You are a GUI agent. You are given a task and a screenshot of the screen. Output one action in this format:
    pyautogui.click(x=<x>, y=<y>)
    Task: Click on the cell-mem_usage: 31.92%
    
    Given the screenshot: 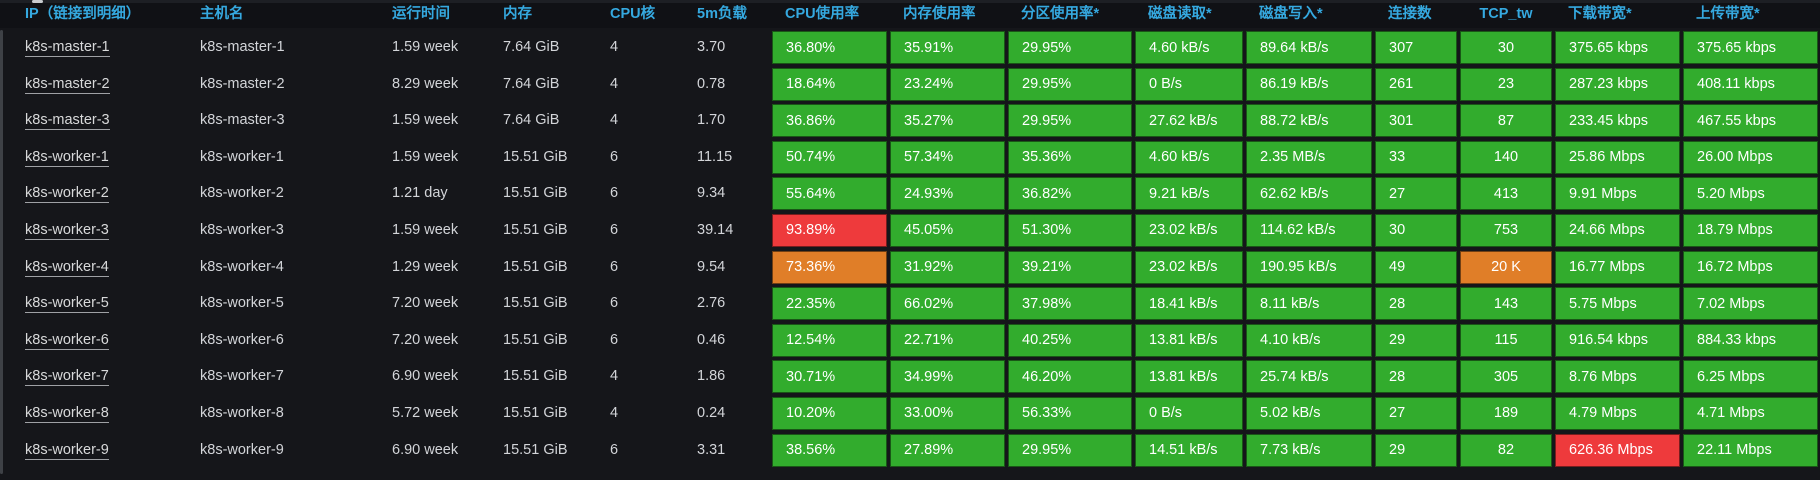 What is the action you would take?
    pyautogui.click(x=947, y=267)
    